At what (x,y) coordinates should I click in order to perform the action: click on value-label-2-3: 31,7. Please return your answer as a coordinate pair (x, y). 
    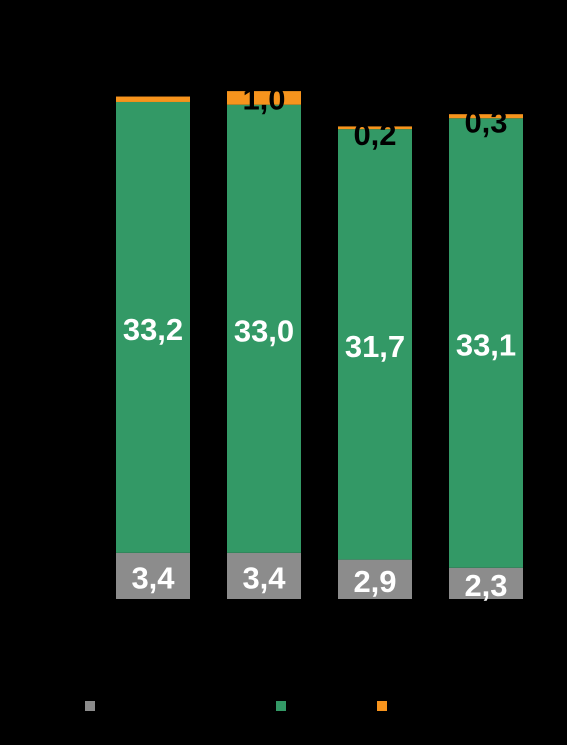
    Looking at the image, I should click on (375, 346).